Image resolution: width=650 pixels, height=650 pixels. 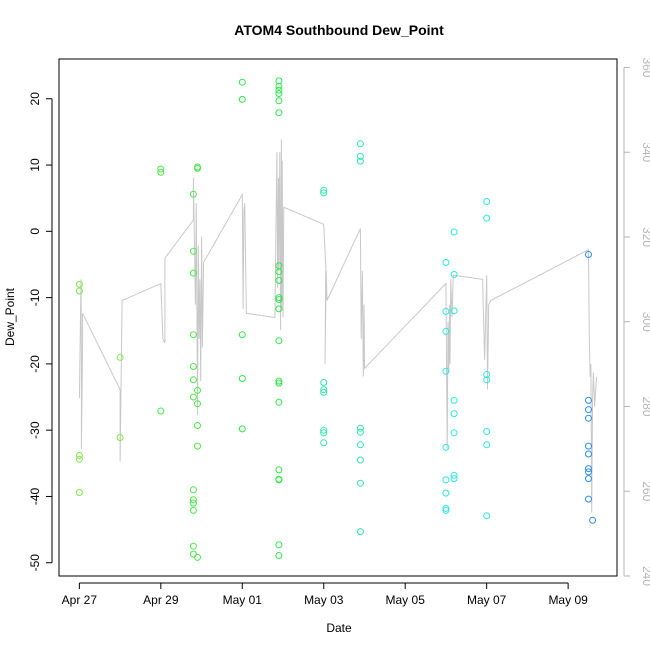 What do you see at coordinates (10, 316) in the screenshot?
I see `y-axis-label: Dew_Point` at bounding box center [10, 316].